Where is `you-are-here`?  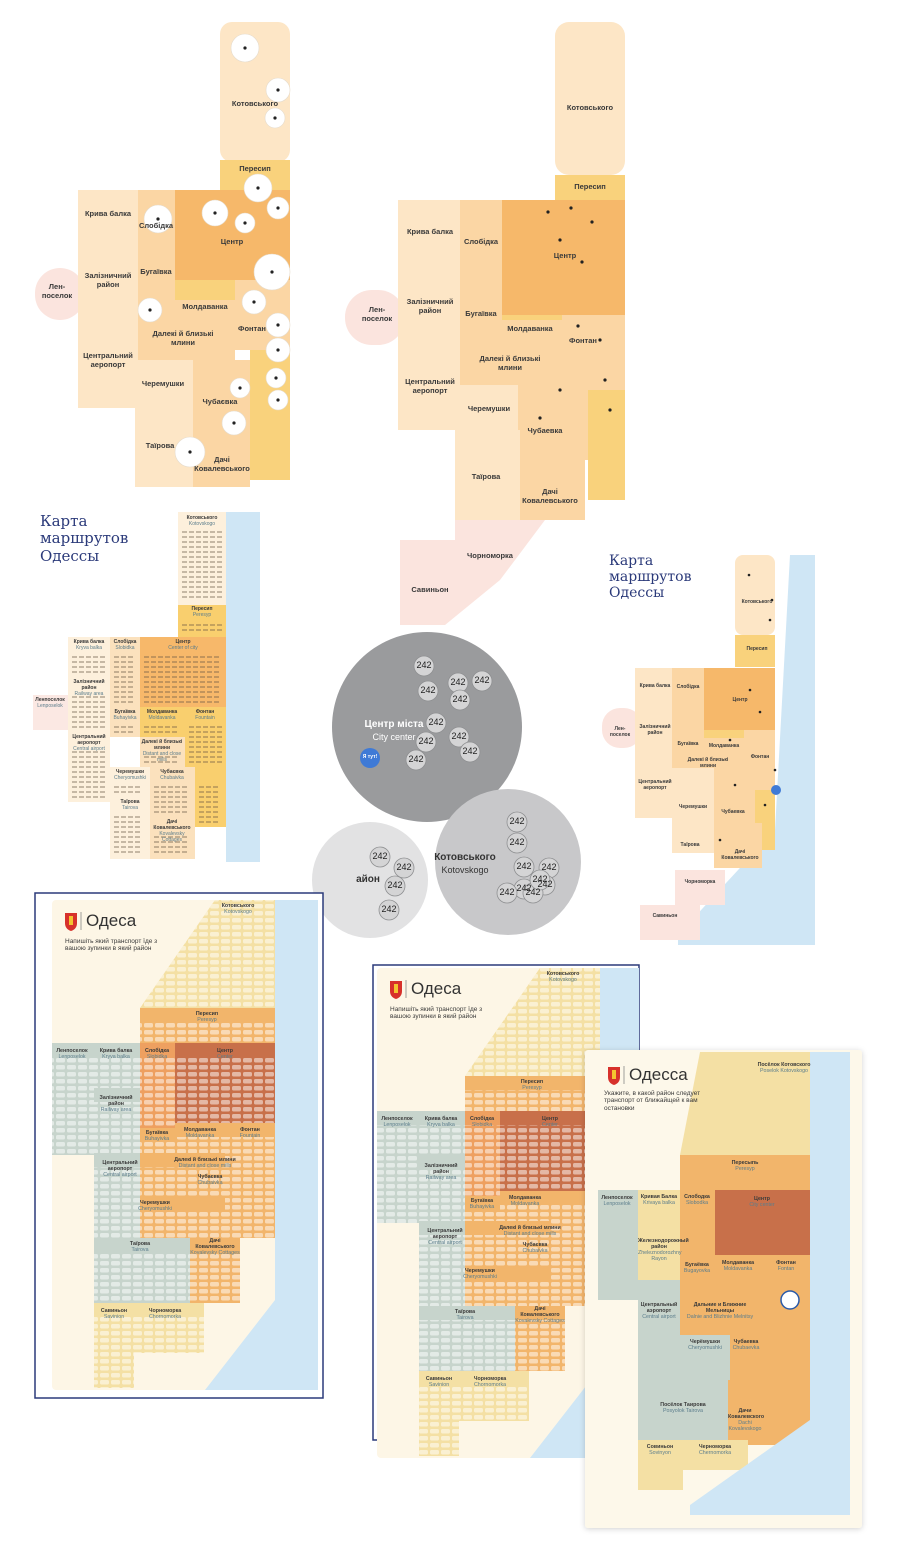 you-are-here is located at coordinates (776, 790).